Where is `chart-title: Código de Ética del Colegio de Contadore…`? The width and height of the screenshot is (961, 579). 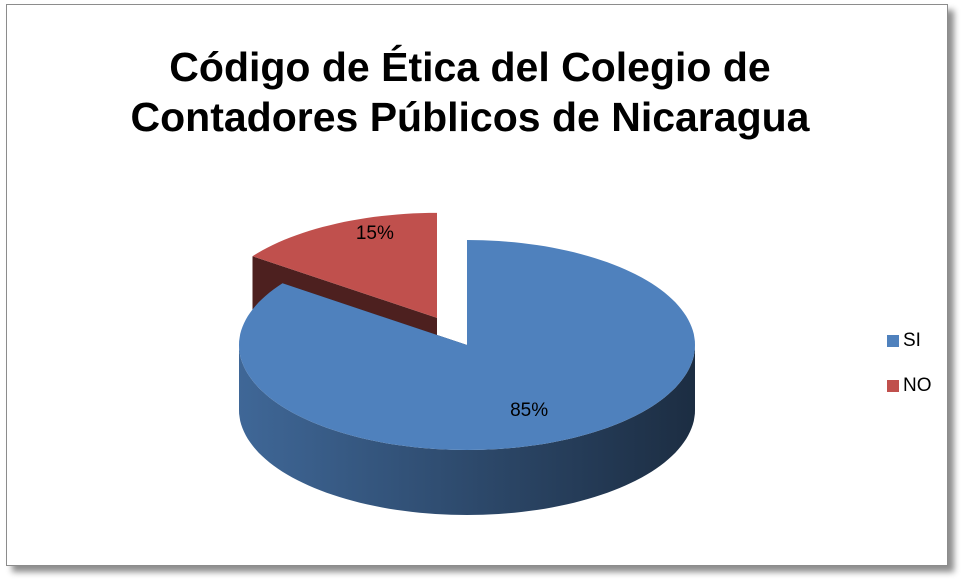 chart-title: Código de Ética del Colegio de Contadore… is located at coordinates (470, 92).